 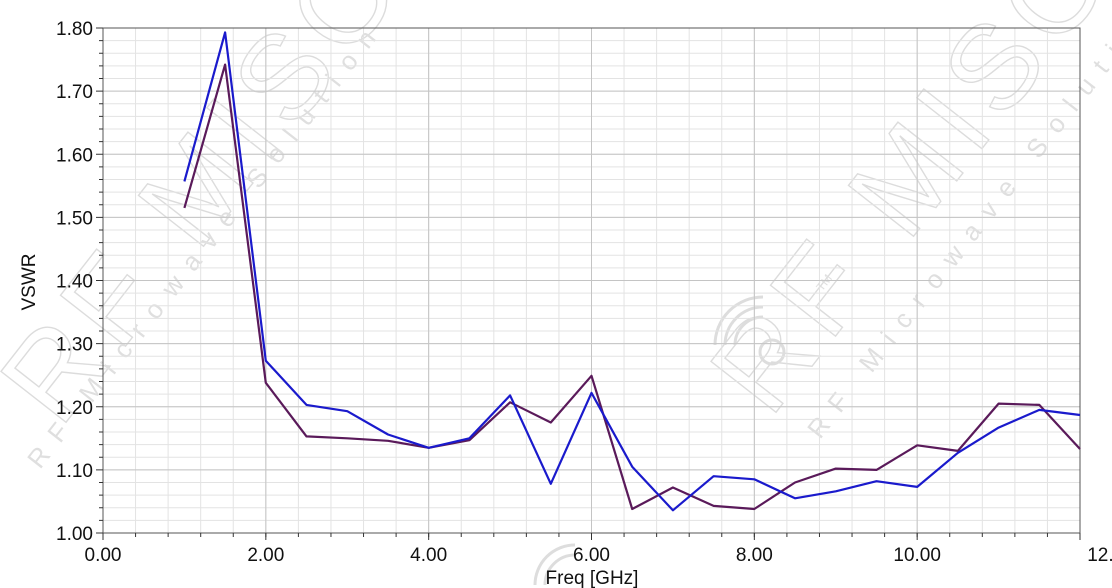 I want to click on y-tick-label: 1.00, so click(x=74, y=534).